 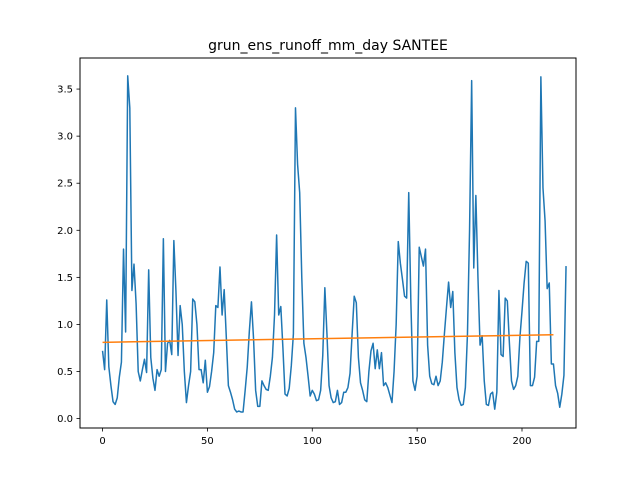 I want to click on y-tick-label: 1.5, so click(x=65, y=278).